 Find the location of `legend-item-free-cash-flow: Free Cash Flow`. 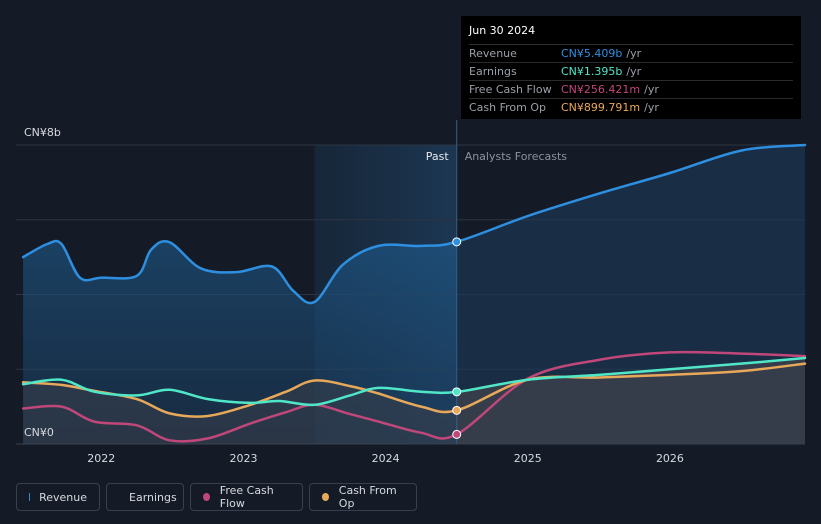

legend-item-free-cash-flow: Free Cash Flow is located at coordinates (246, 497).